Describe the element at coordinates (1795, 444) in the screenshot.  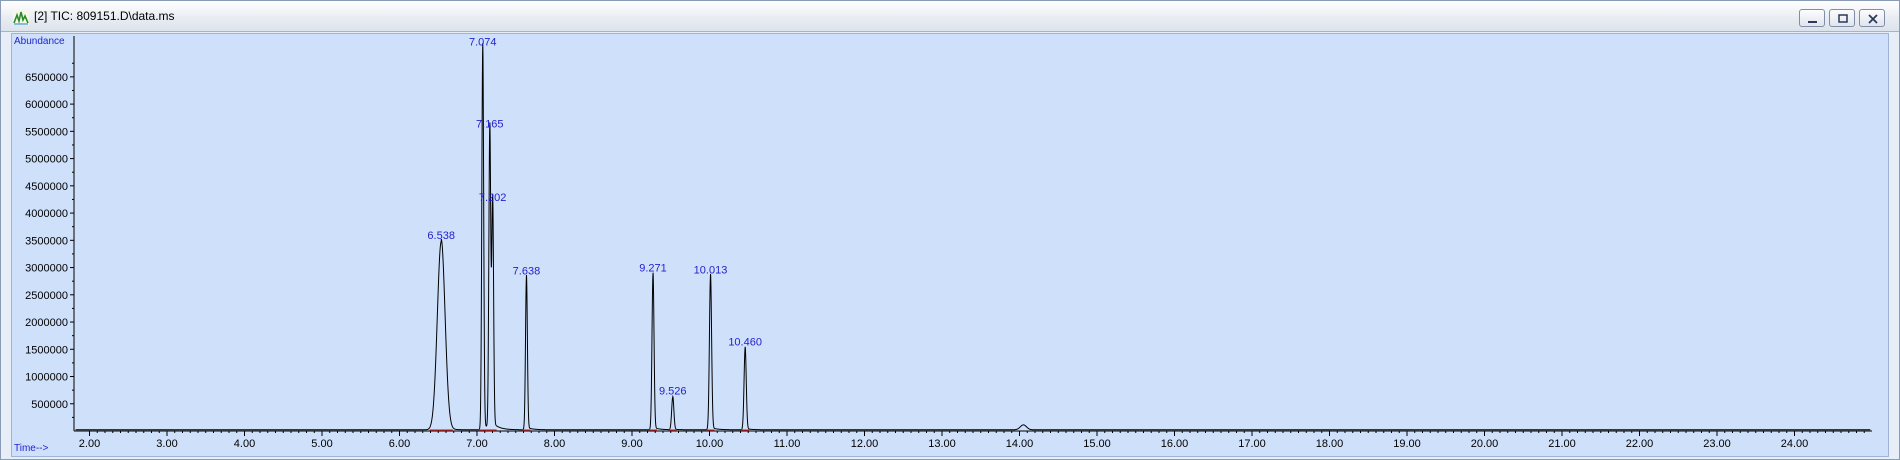
I see `x-tick-label: 24.00` at that location.